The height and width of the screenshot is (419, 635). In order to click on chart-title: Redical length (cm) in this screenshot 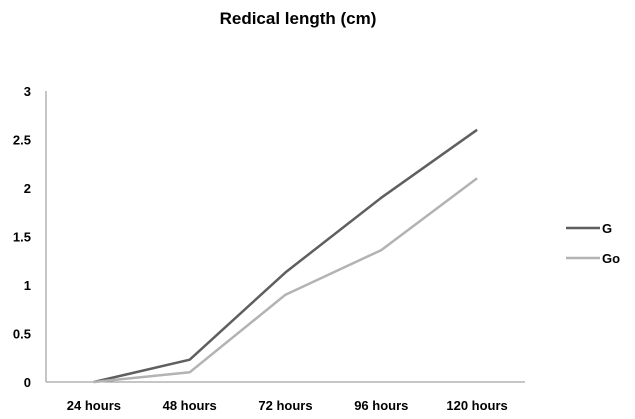, I will do `click(298, 18)`.